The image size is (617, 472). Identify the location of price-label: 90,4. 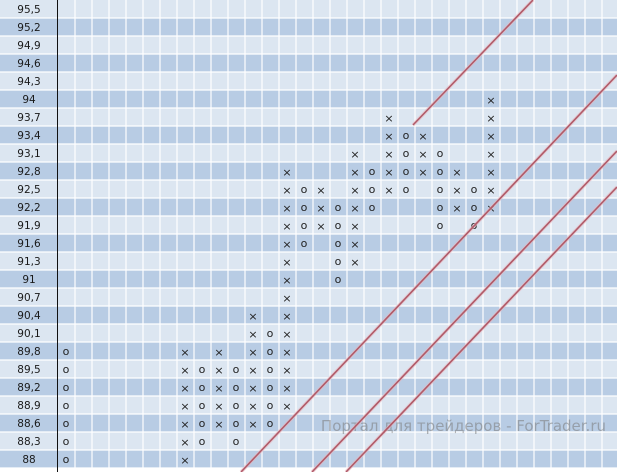
(29, 316).